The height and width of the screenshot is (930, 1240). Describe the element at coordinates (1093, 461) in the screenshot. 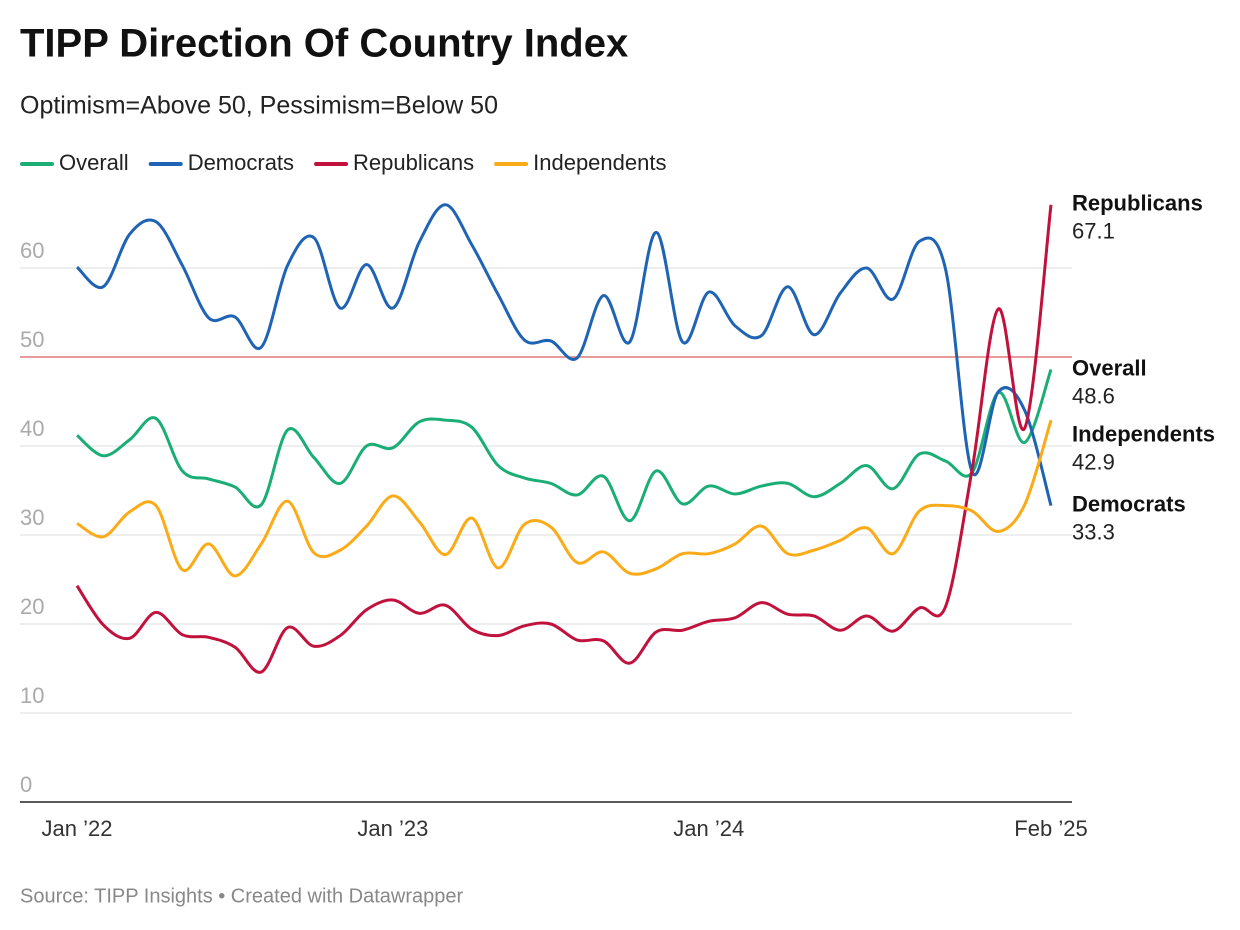

I see `end-label-value: 42.9` at that location.